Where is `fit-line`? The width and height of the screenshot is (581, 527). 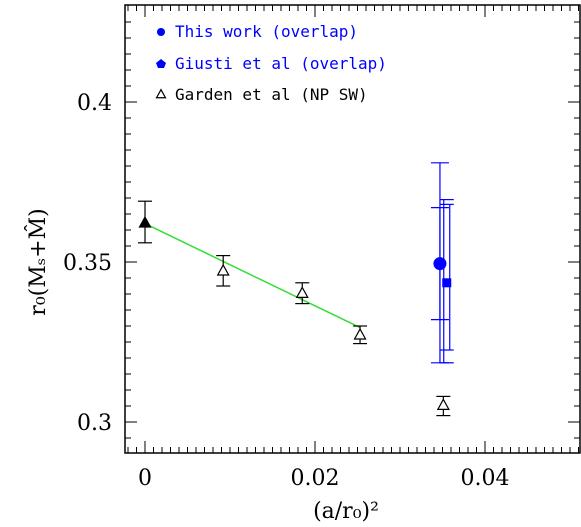 fit-line is located at coordinates (252, 275).